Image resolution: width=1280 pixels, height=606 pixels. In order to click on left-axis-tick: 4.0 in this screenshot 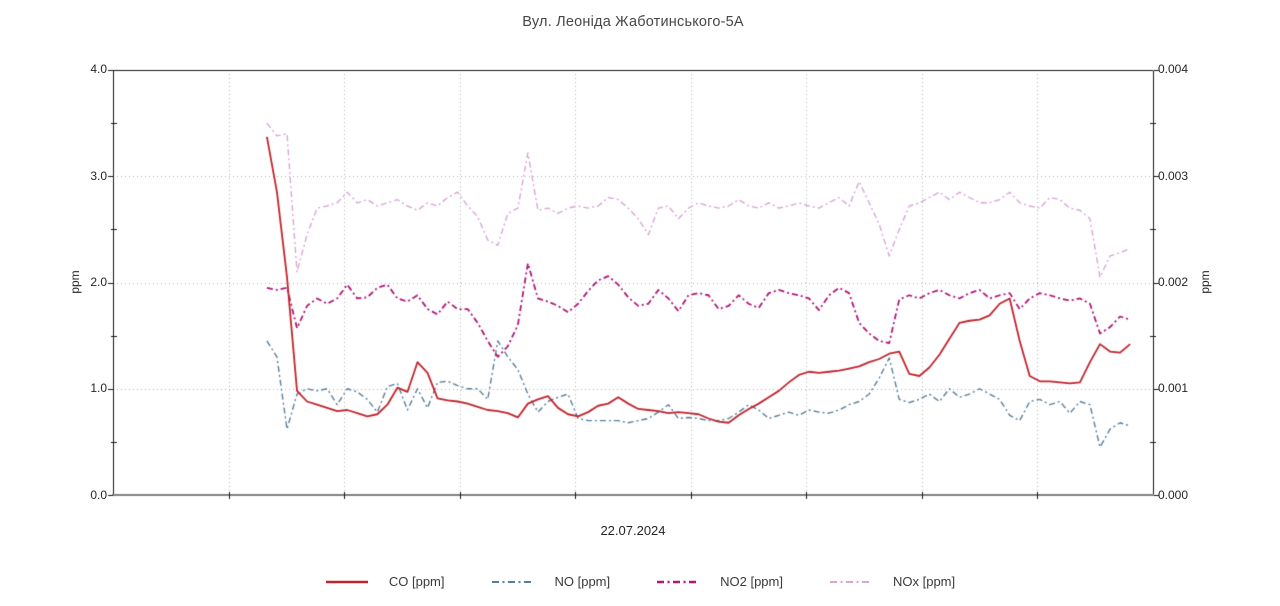, I will do `click(98, 69)`.